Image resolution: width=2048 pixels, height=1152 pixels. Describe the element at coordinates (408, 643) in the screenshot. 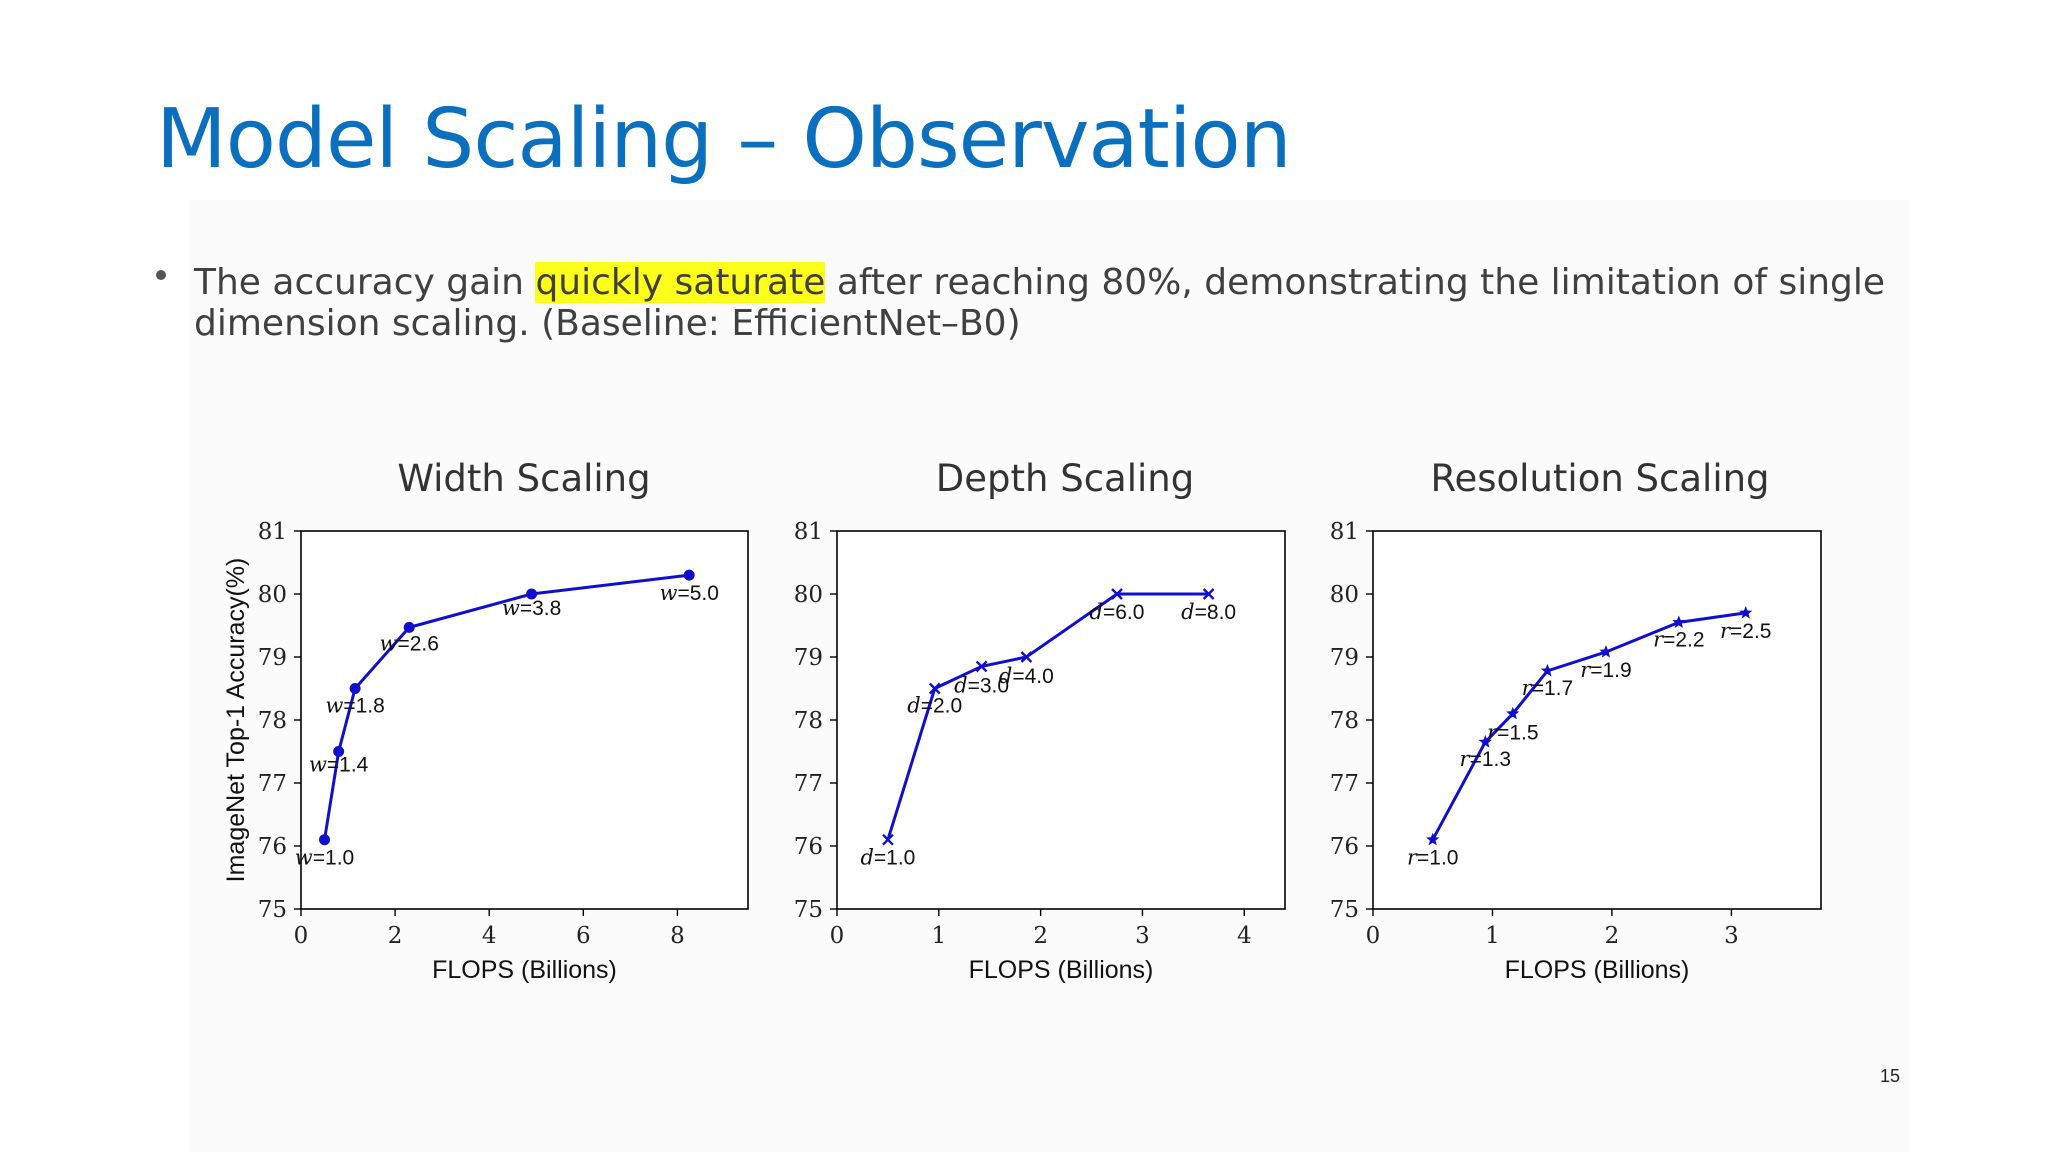

I see `data-label-width: w=2.6` at that location.